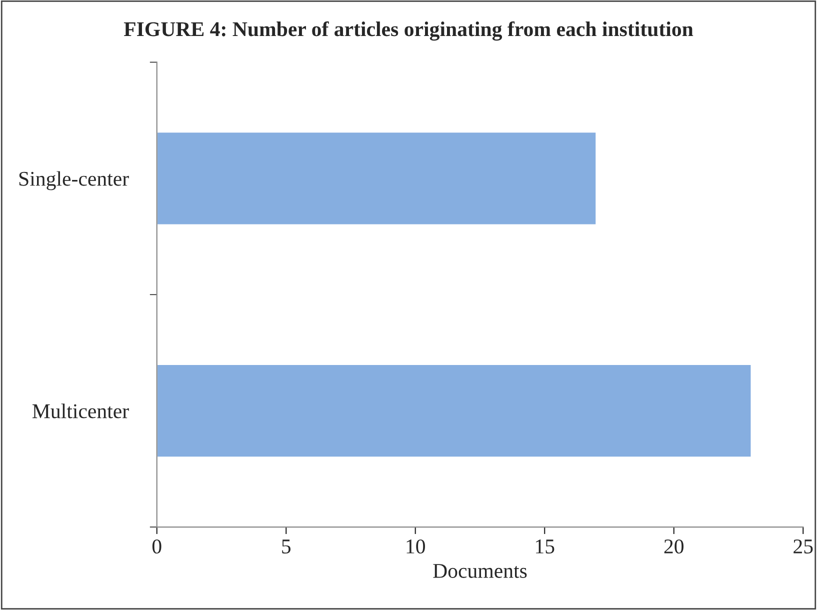  Describe the element at coordinates (80, 411) in the screenshot. I see `y-tick-label: Multicenter` at that location.